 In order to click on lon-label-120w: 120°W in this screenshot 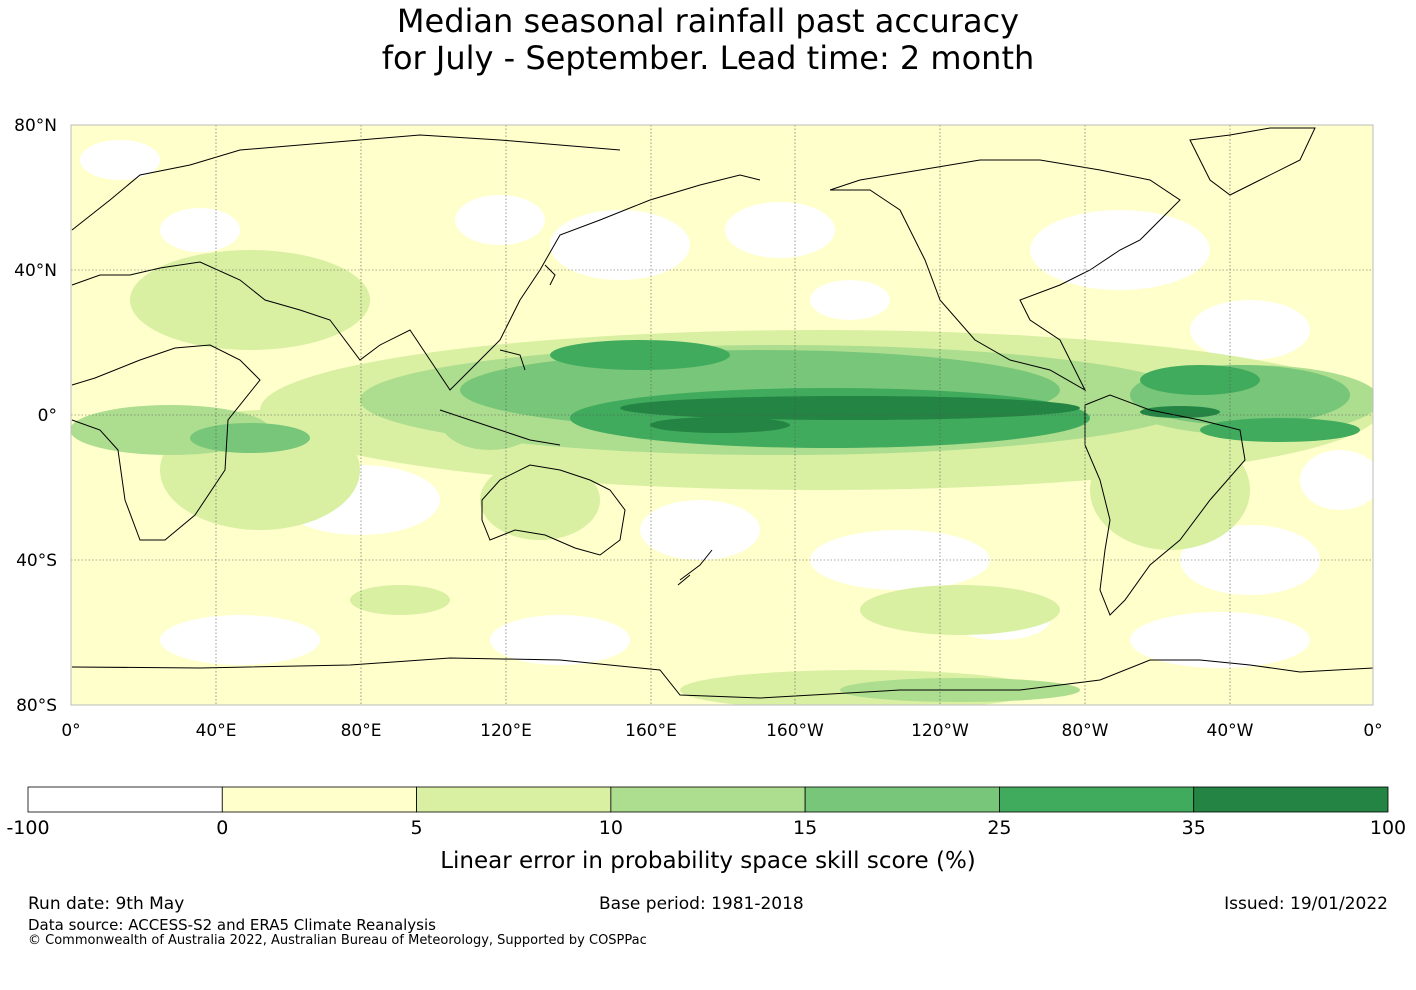, I will do `click(940, 731)`.